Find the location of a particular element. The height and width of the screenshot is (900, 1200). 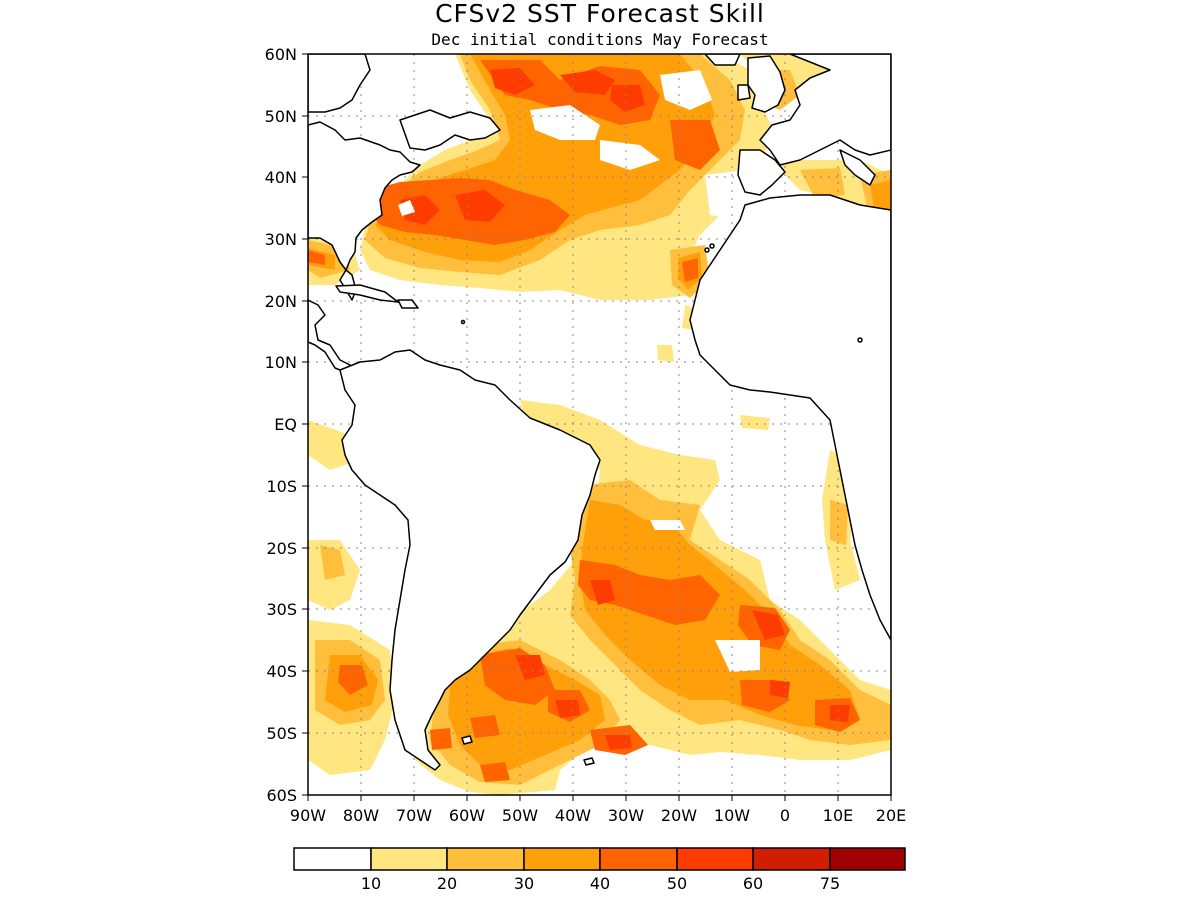

great-britain is located at coordinates (766, 84).